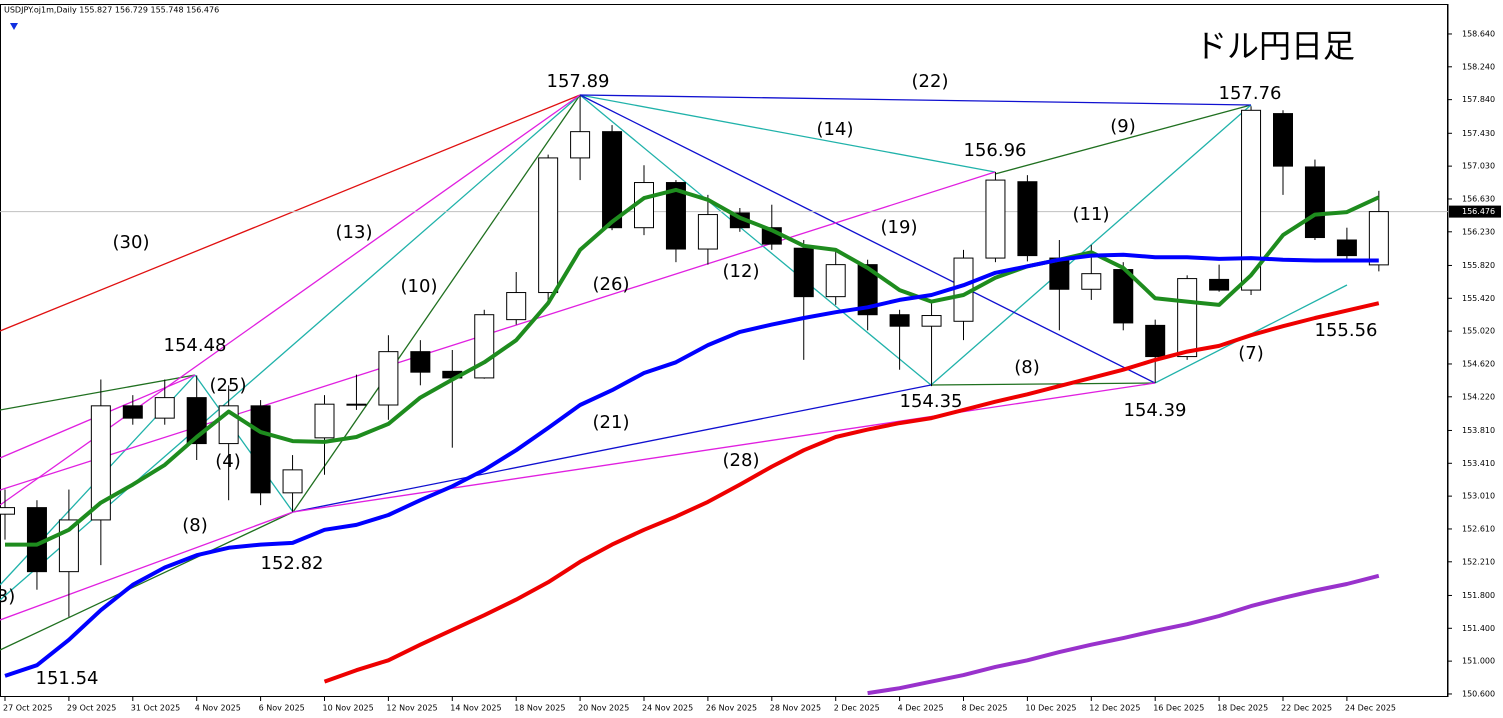  Describe the element at coordinates (7, 596) in the screenshot. I see `annotation: 3)` at that location.